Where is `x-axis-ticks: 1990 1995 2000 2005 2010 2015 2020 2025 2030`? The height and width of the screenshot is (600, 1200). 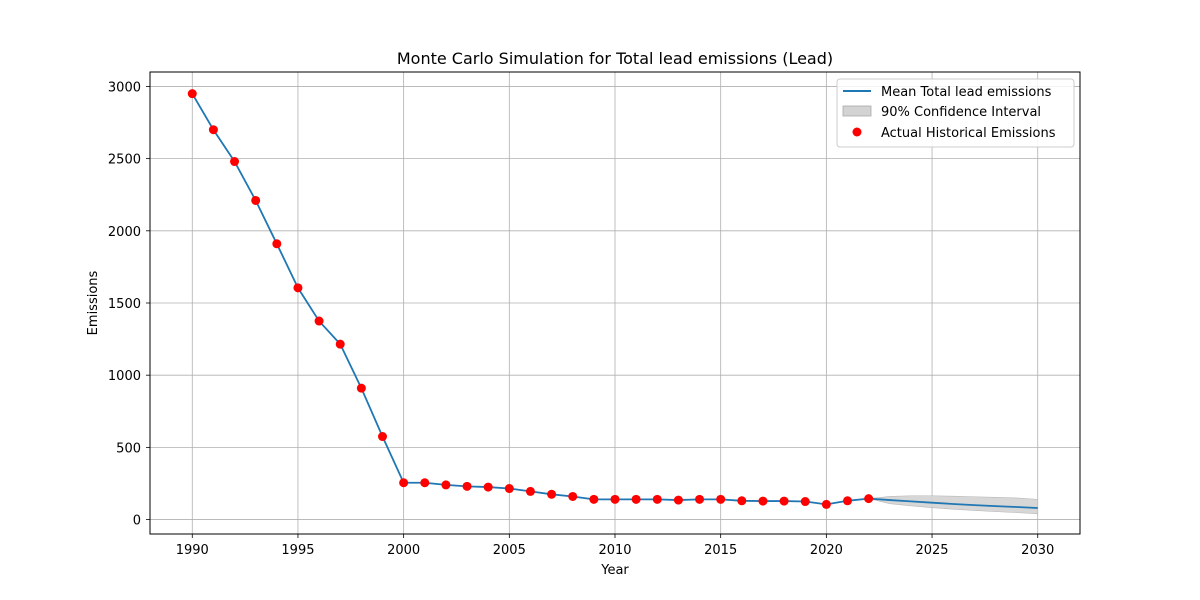
x-axis-ticks: 1990 1995 2000 2005 2010 2015 2020 2025 2030 is located at coordinates (615, 546).